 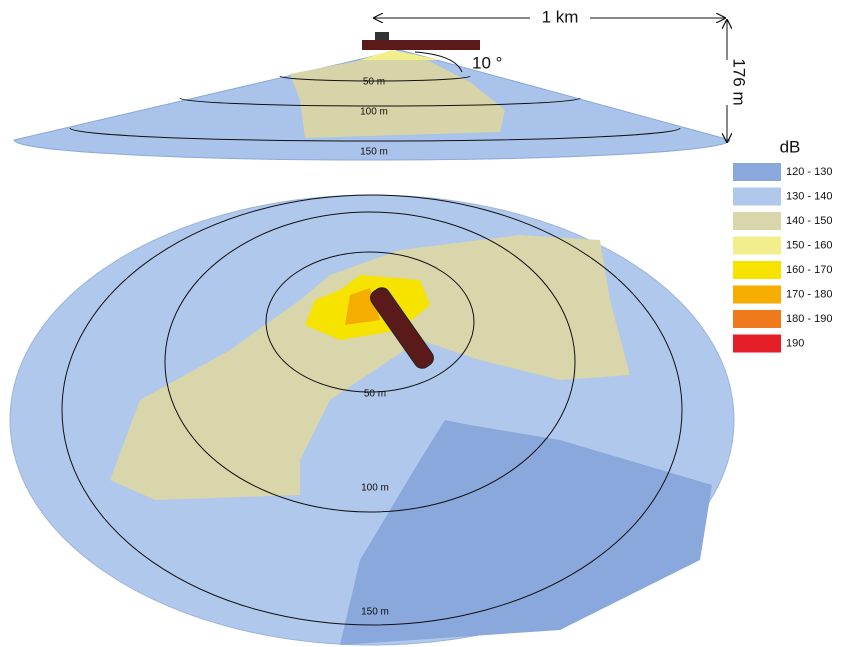 I want to click on ship-bridge, so click(x=382, y=36).